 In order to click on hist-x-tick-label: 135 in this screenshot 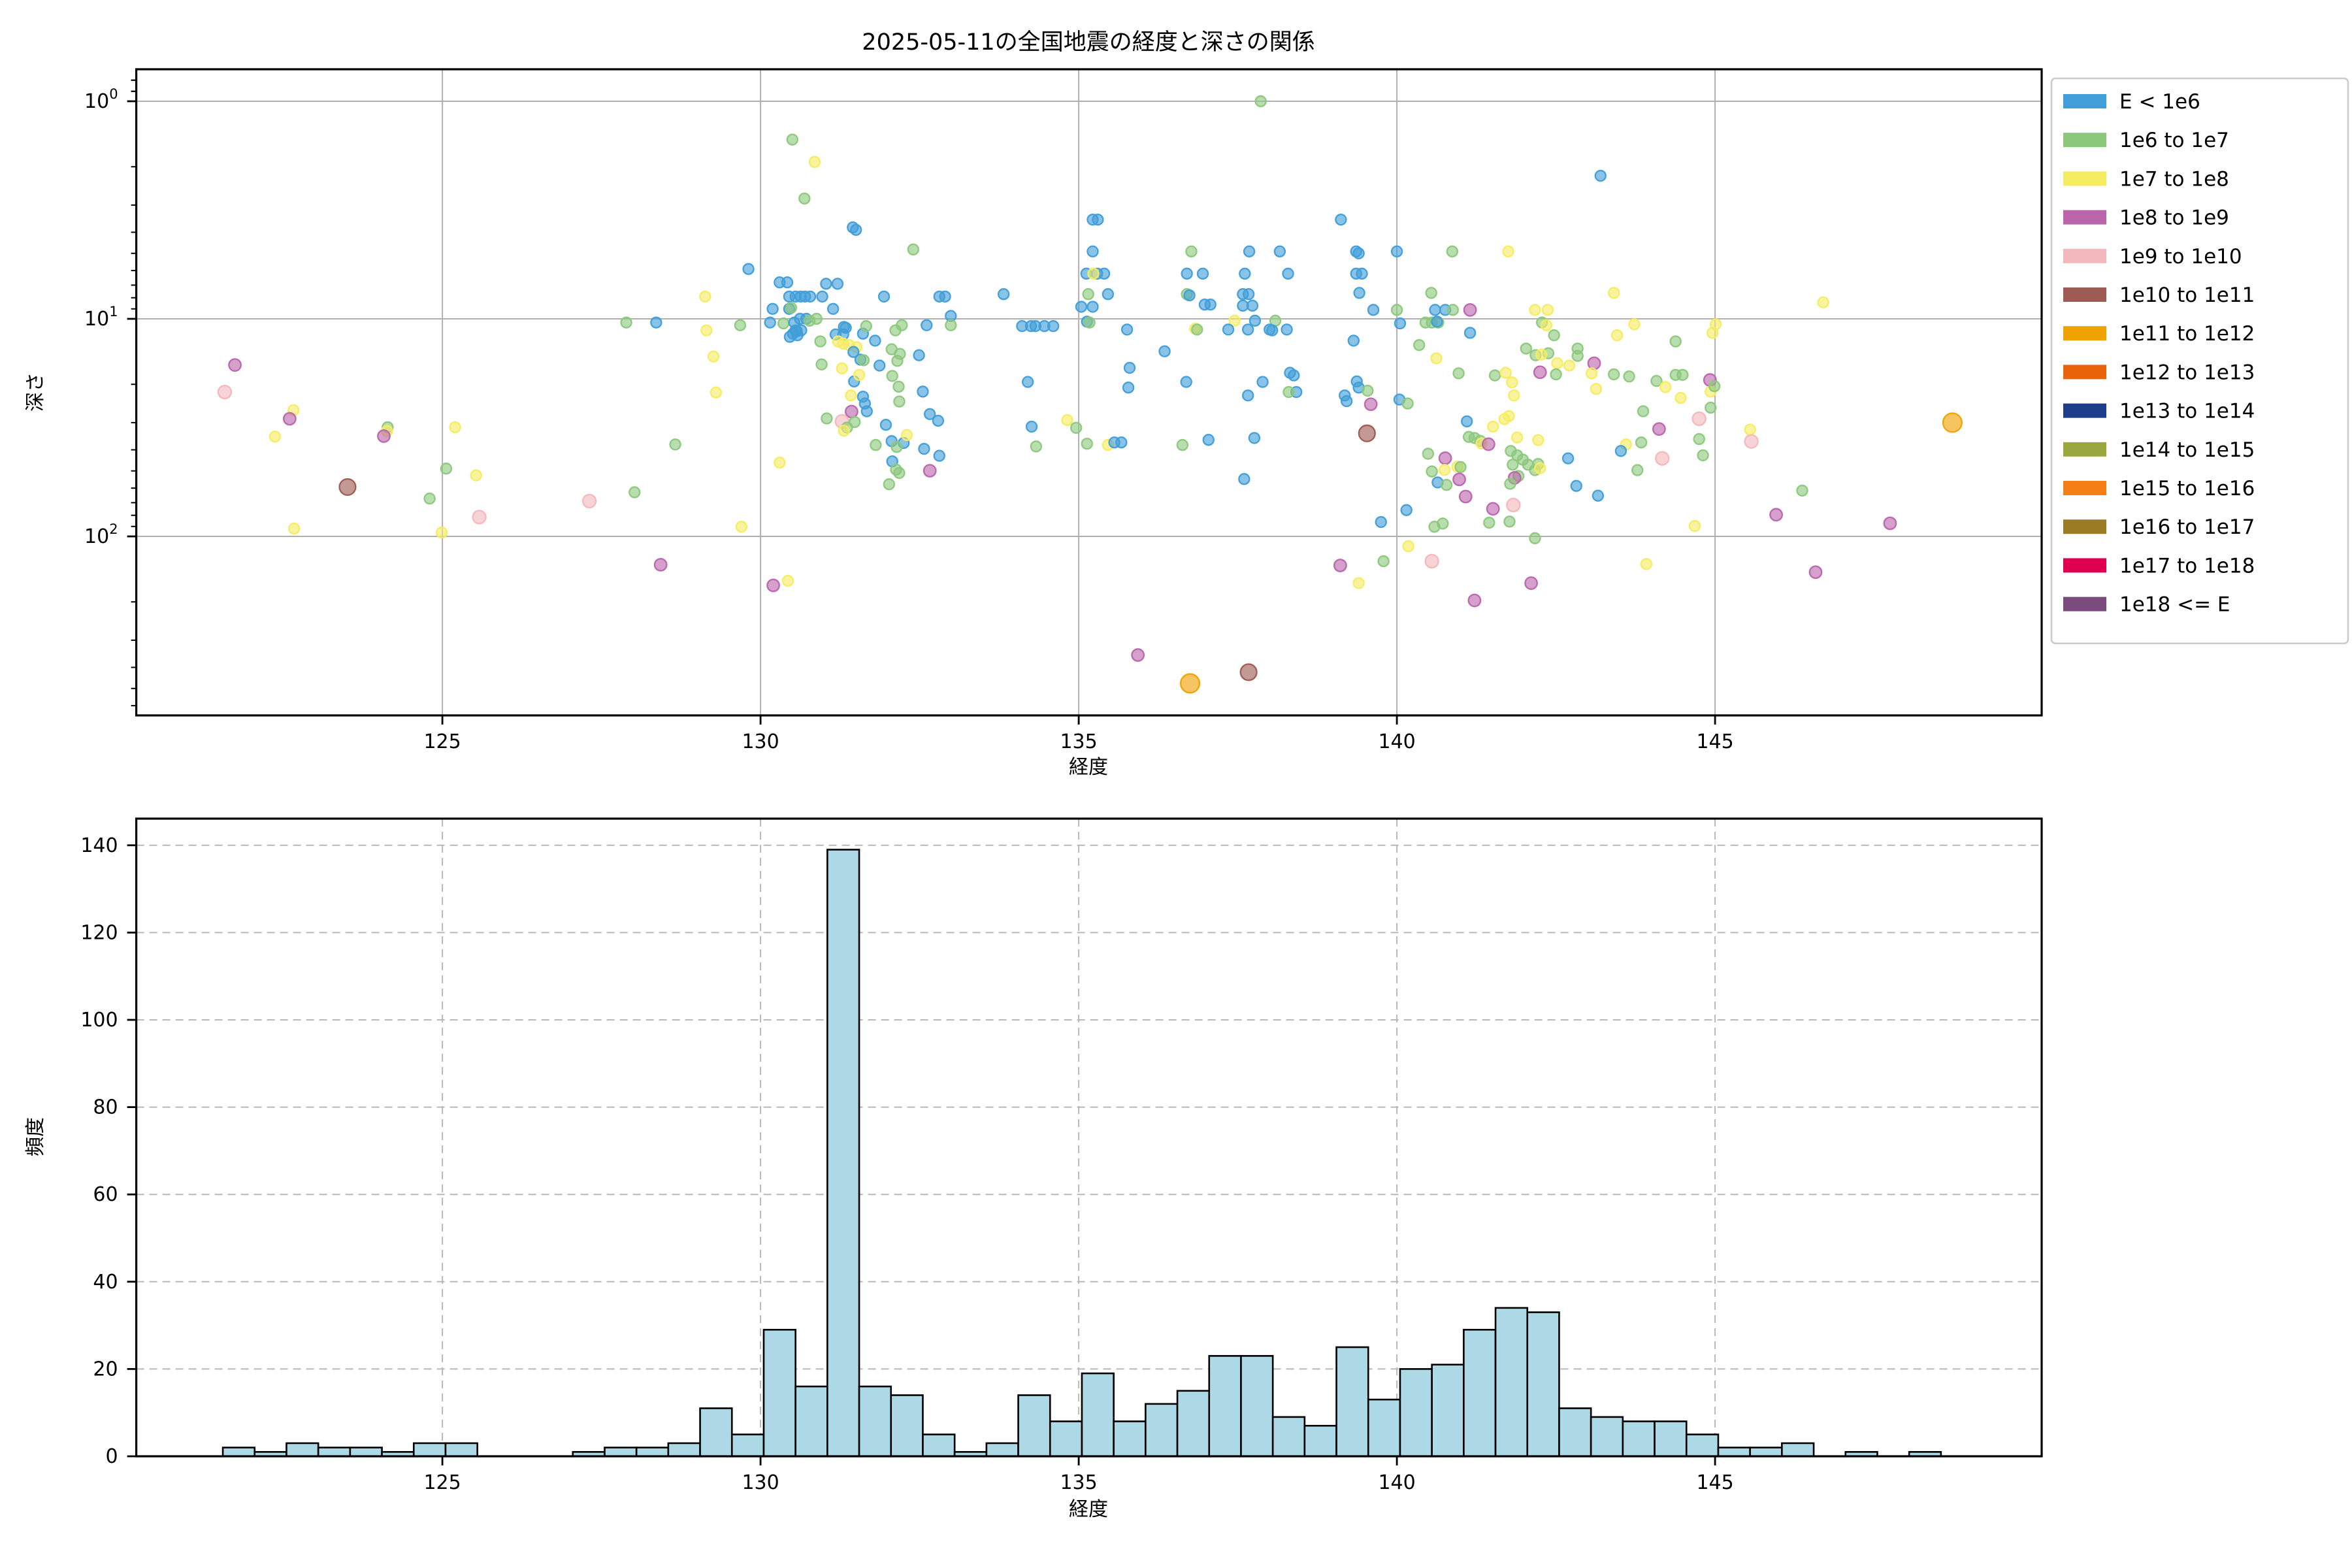, I will do `click(1078, 1482)`.